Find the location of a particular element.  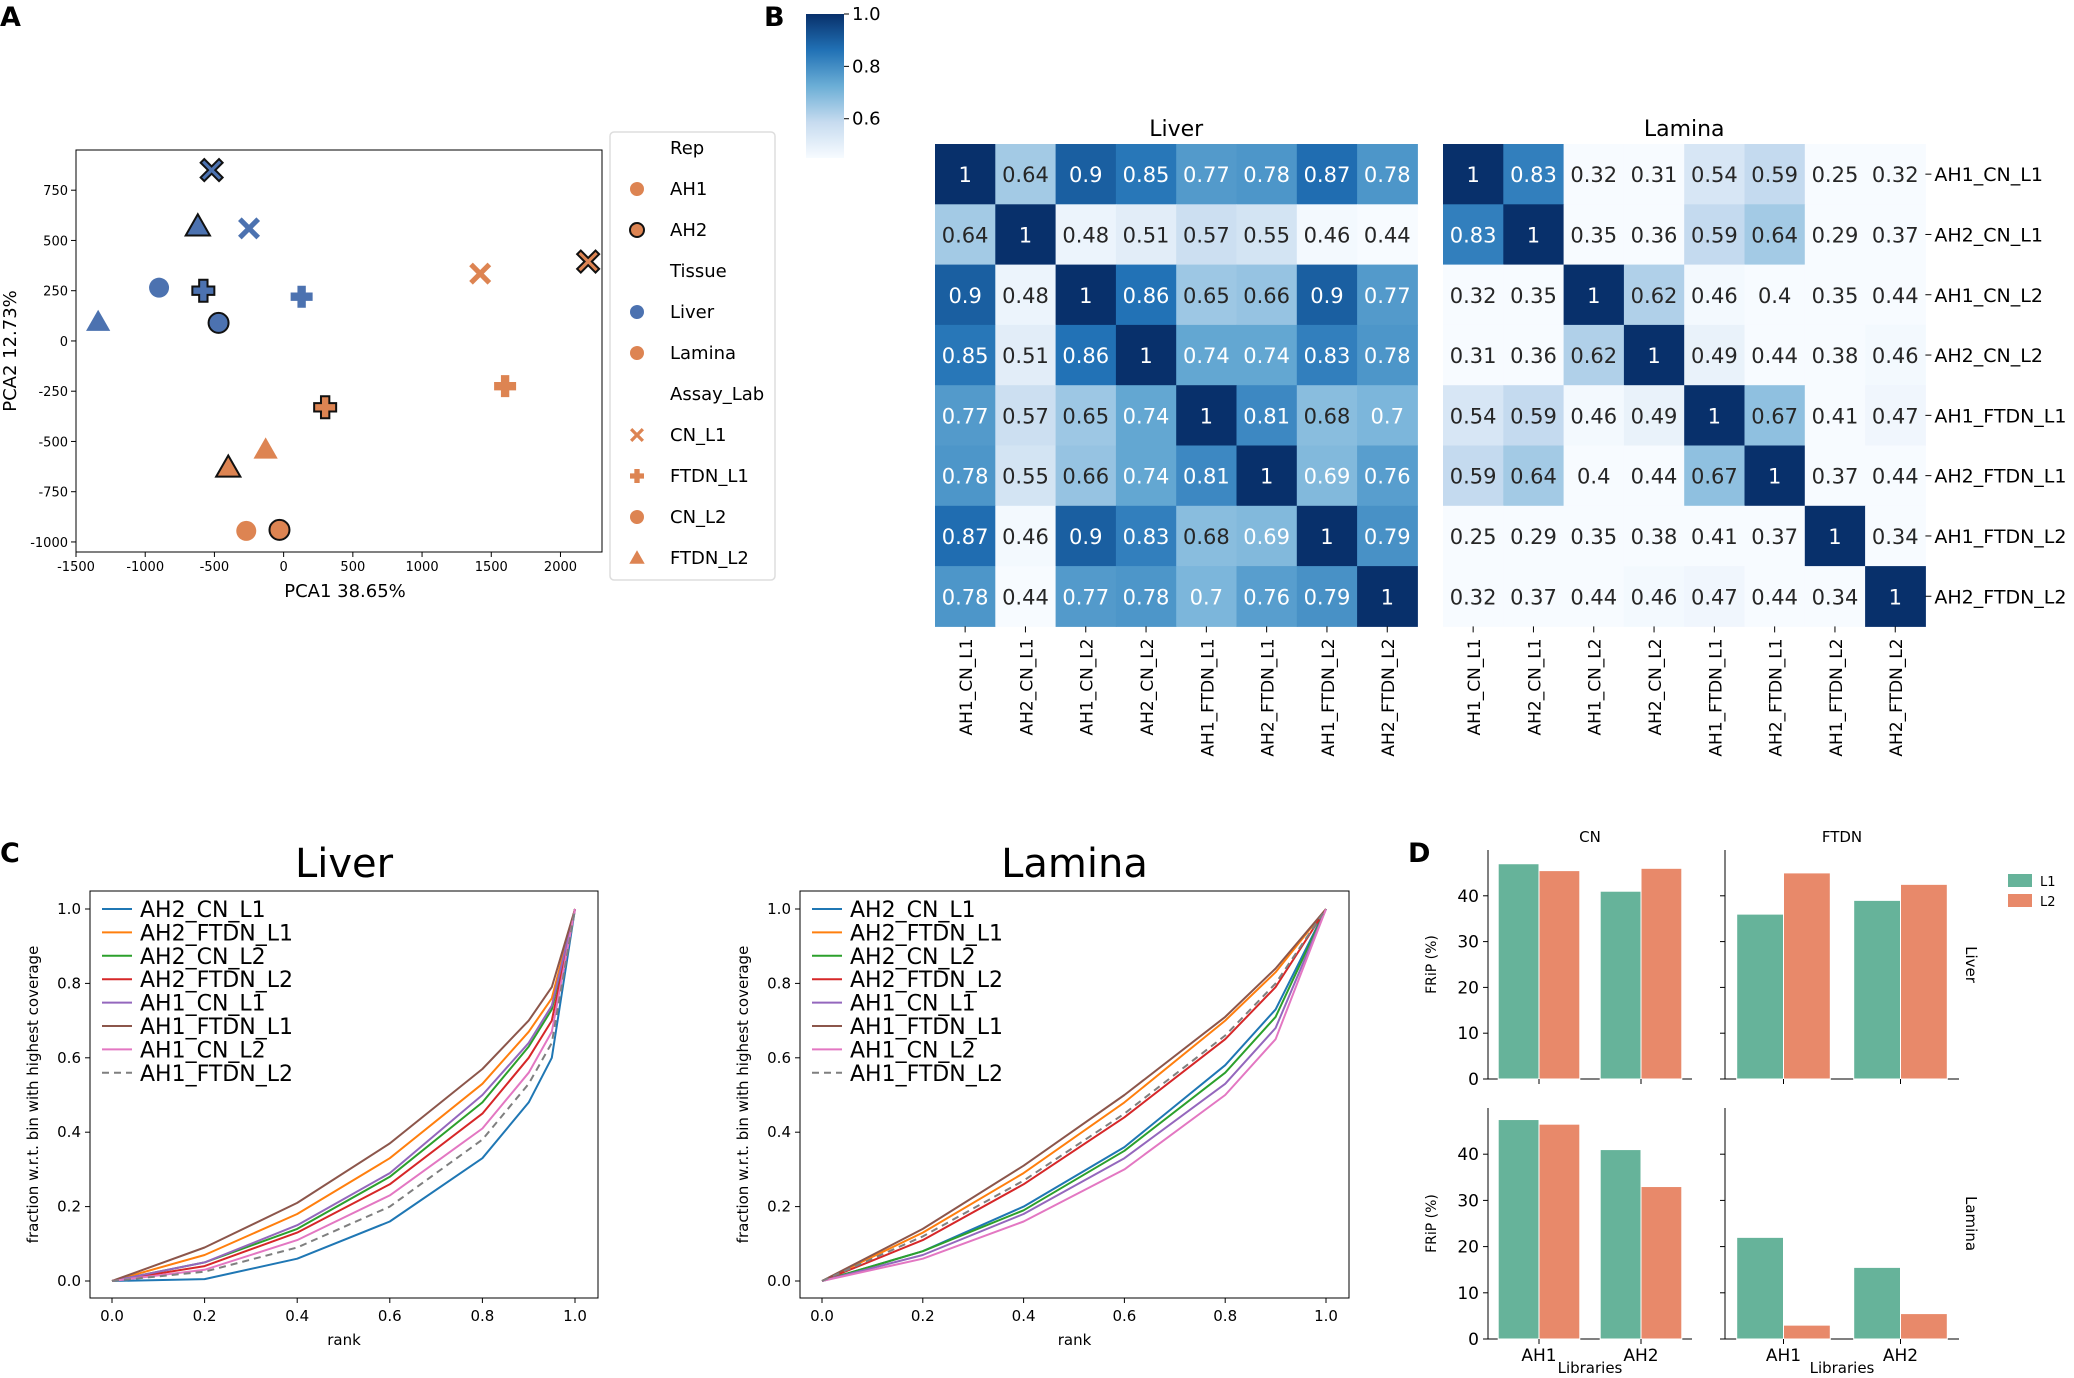

y-tick-label: -500 is located at coordinates (53, 442).